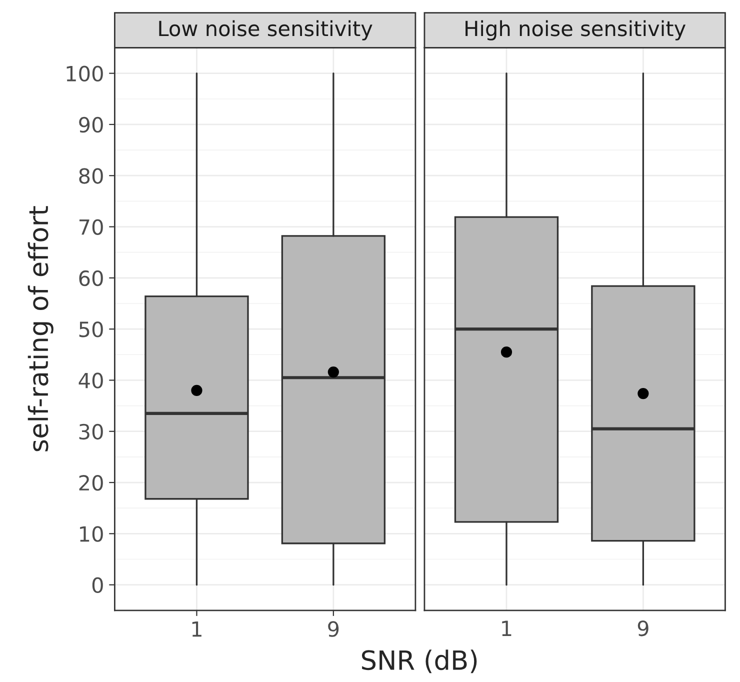 The height and width of the screenshot is (682, 740). Describe the element at coordinates (91, 227) in the screenshot. I see `y-tick-label: 70` at that location.